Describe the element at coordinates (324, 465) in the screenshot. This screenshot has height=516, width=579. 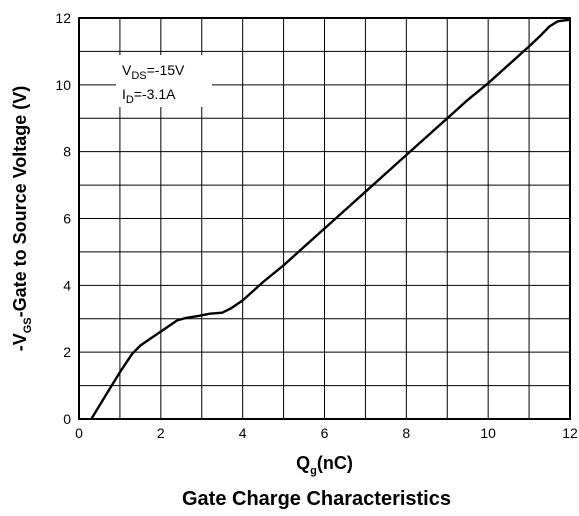
I see `x-axis-label: Qg(nC)` at that location.